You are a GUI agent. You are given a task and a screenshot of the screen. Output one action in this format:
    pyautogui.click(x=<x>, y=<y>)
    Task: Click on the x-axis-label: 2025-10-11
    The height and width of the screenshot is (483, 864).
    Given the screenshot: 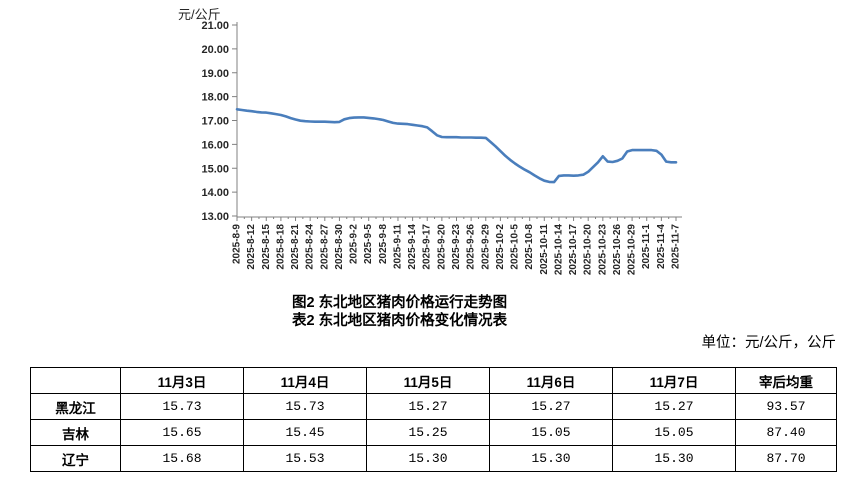 What is the action you would take?
    pyautogui.click(x=544, y=249)
    